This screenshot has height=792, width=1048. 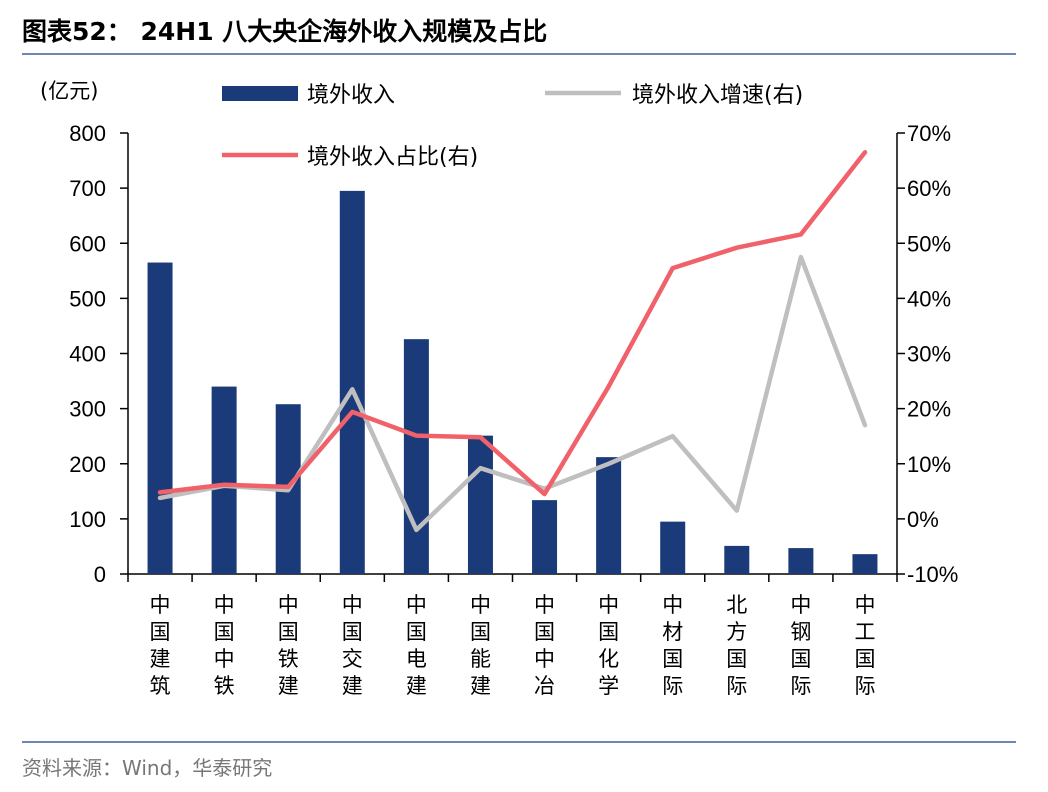 What do you see at coordinates (932, 574) in the screenshot?
I see `right-tick-label: -10%` at bounding box center [932, 574].